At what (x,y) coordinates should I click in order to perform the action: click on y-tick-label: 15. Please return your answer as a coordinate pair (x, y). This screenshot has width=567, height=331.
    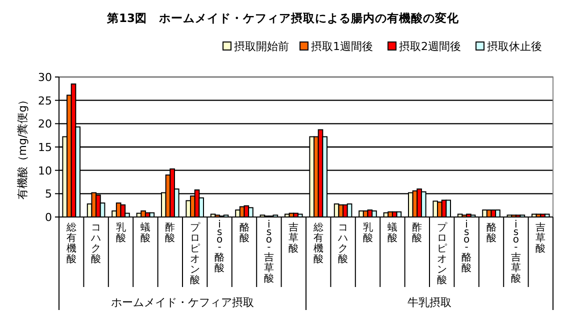
    Looking at the image, I should click on (45, 147).